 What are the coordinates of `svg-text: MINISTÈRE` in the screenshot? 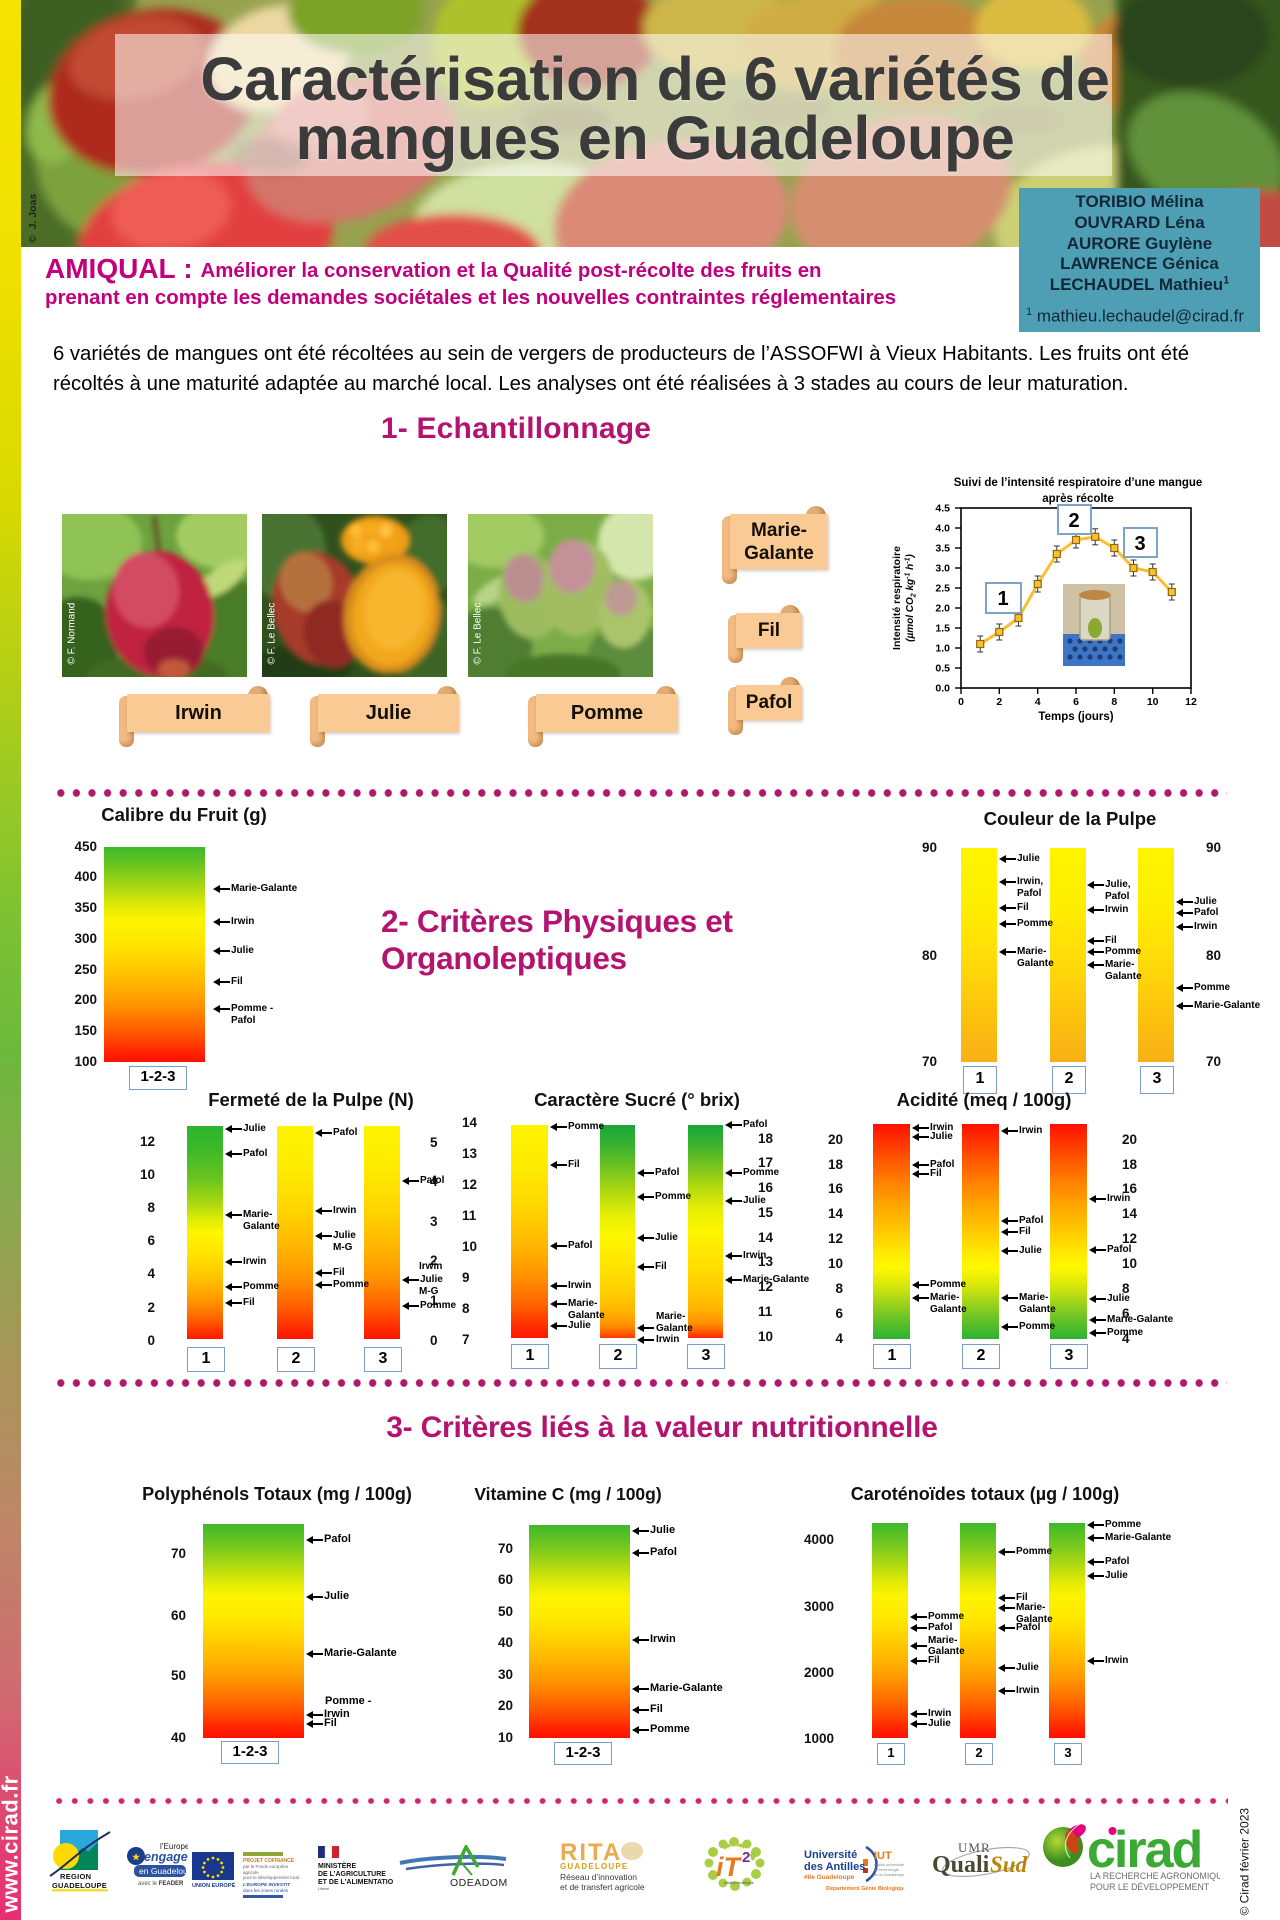 It's located at (337, 1865).